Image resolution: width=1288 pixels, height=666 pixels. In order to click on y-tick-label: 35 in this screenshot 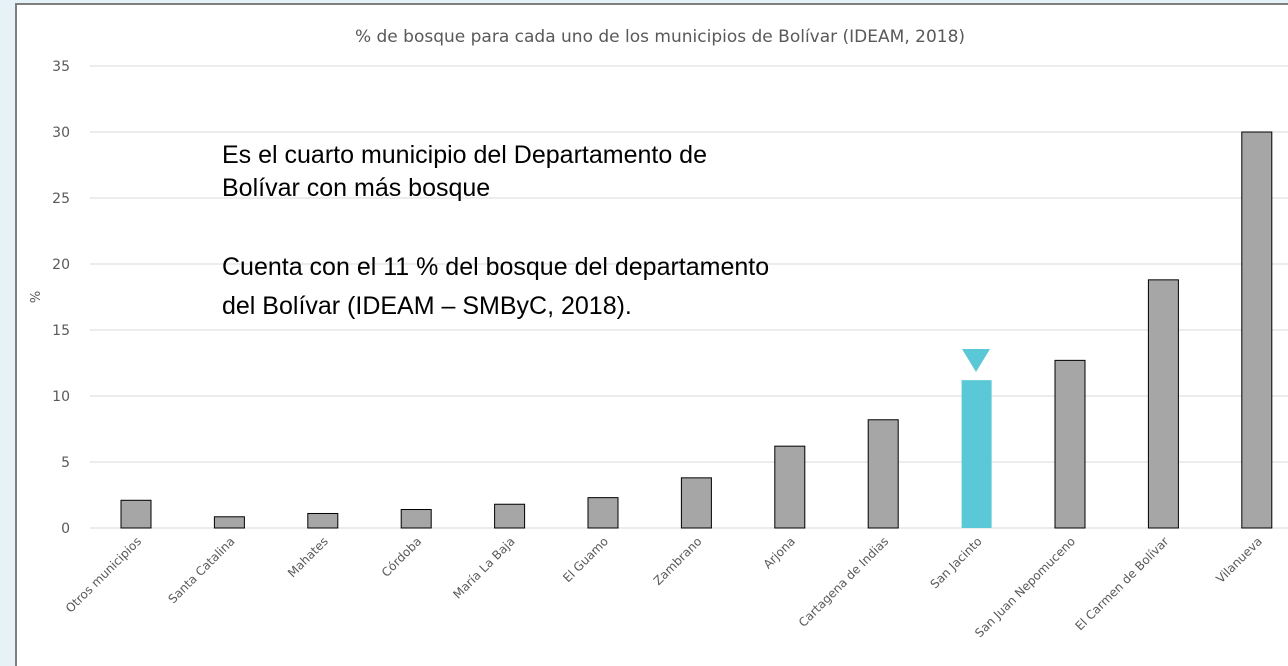, I will do `click(61, 67)`.